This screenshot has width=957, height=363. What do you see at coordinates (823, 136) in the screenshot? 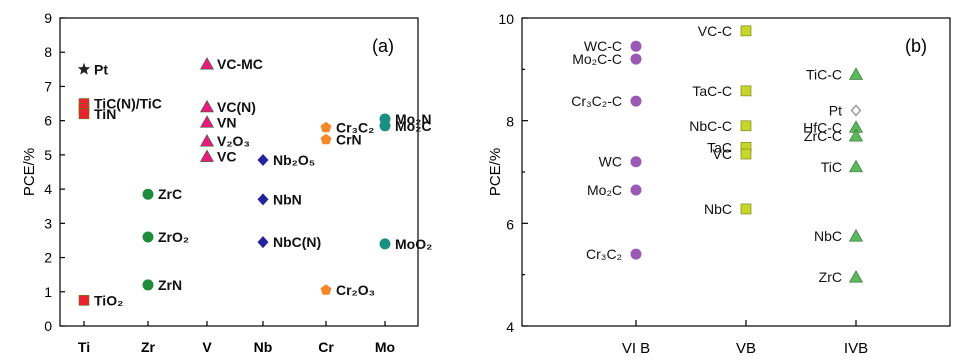
I see `point-label-zrc-c: ZrC-C` at bounding box center [823, 136].